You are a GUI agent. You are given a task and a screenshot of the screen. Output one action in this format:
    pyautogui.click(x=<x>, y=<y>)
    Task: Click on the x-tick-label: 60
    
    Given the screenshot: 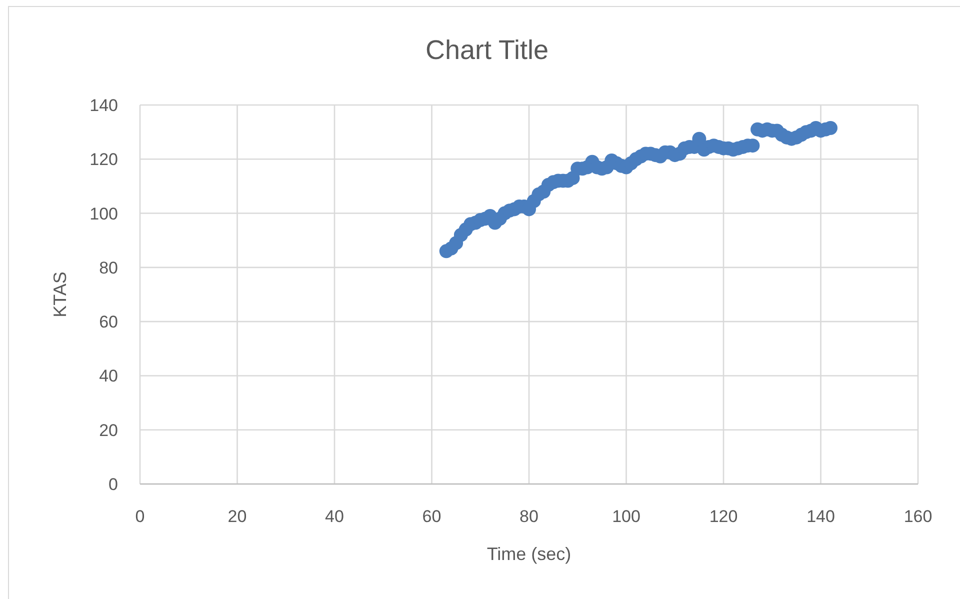 What is the action you would take?
    pyautogui.click(x=432, y=516)
    